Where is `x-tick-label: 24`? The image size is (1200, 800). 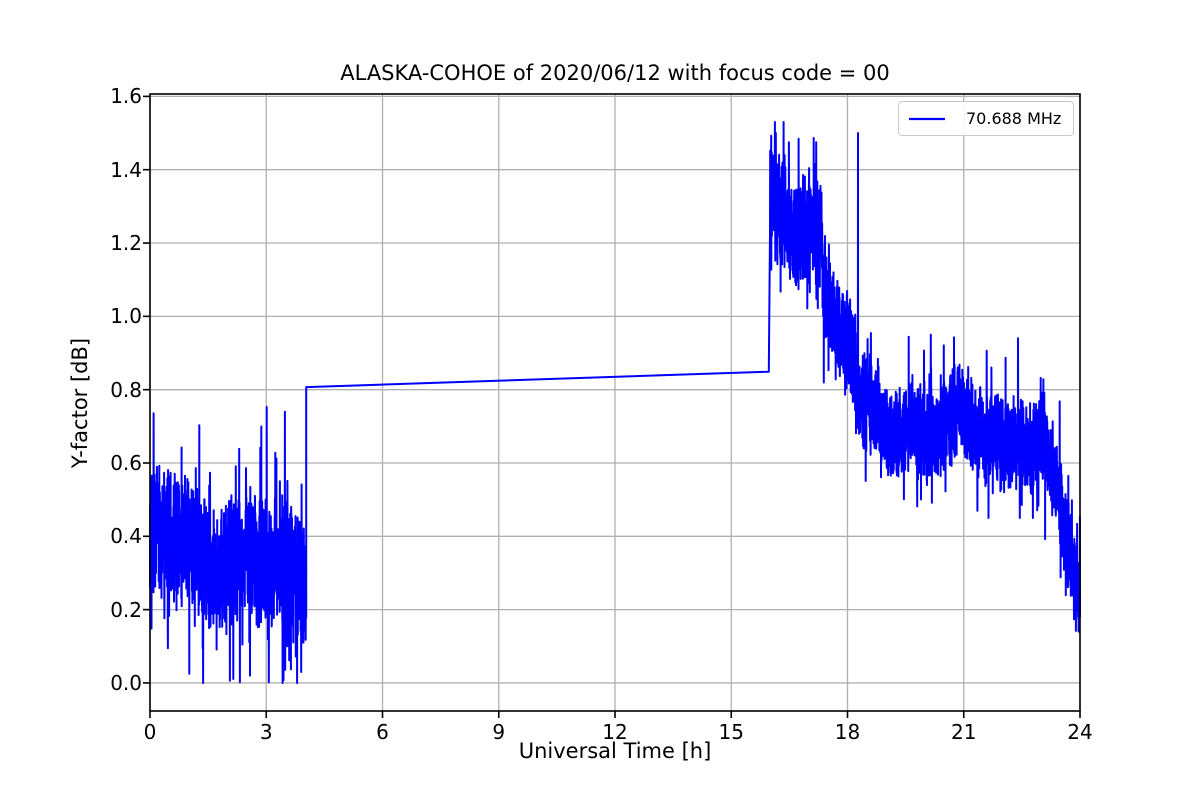
x-tick-label: 24 is located at coordinates (1080, 732).